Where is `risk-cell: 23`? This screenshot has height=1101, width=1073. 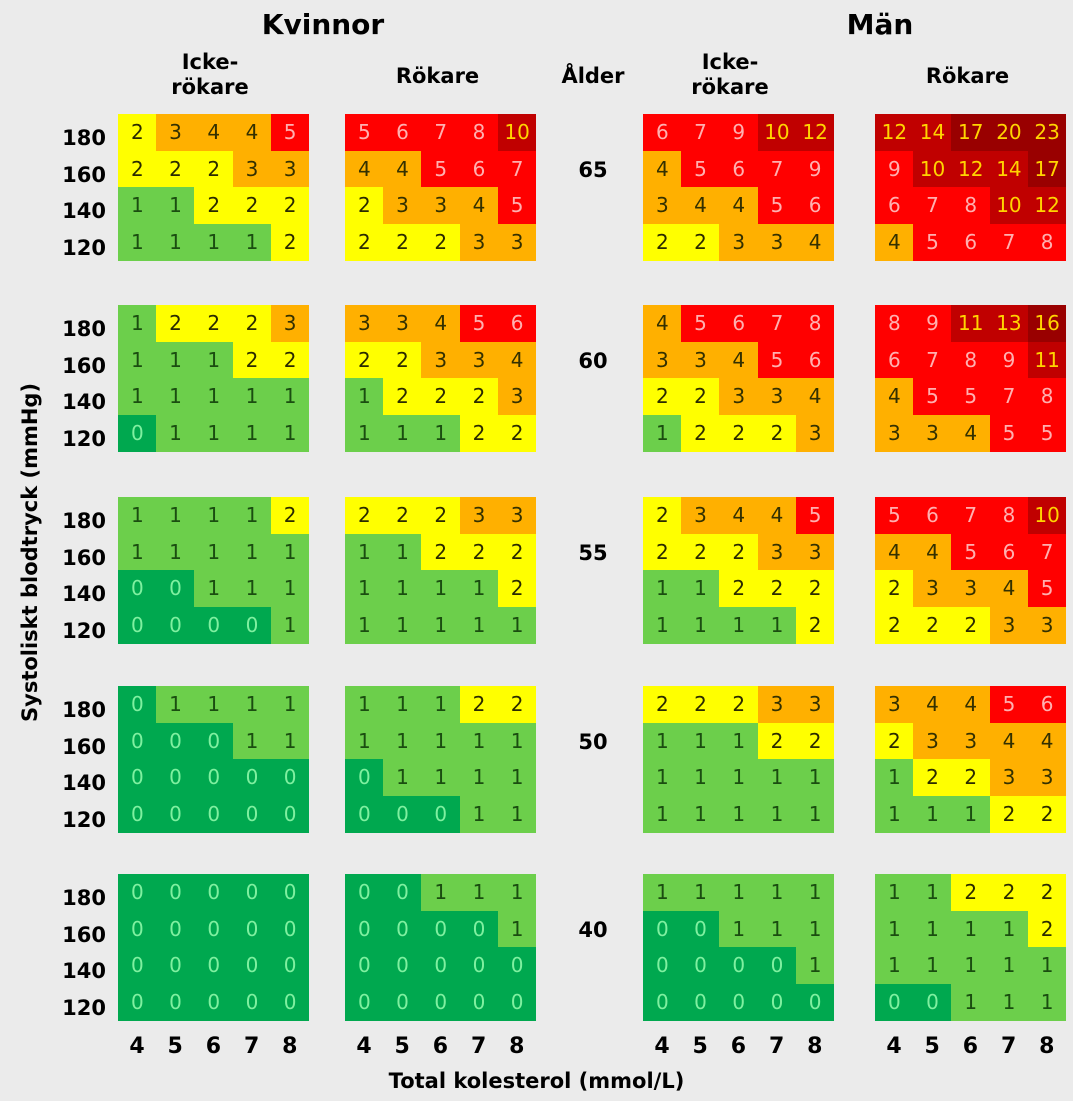 risk-cell: 23 is located at coordinates (1047, 132).